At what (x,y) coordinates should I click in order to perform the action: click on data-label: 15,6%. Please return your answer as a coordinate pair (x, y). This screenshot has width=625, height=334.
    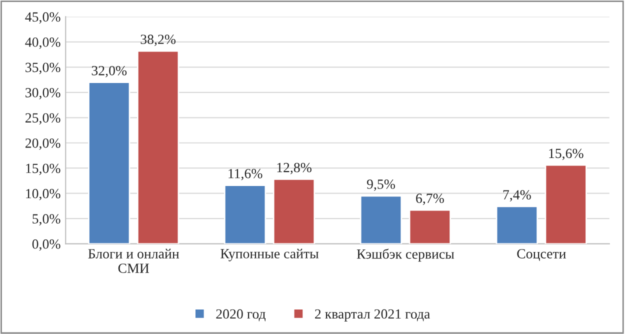
    Looking at the image, I should click on (566, 154).